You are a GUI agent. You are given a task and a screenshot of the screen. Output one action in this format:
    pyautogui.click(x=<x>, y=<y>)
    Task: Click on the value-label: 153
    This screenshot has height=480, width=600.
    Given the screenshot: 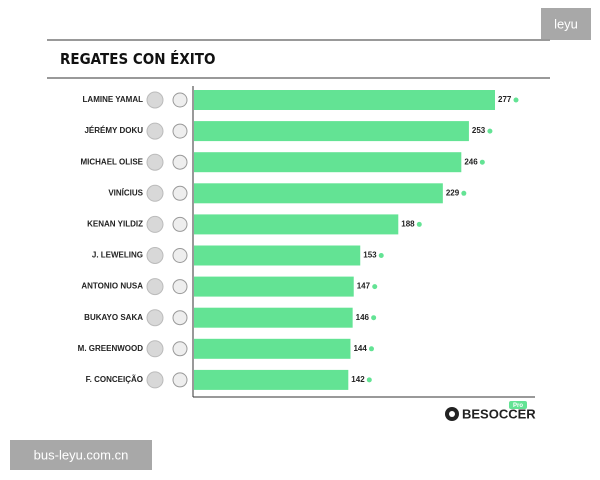 What is the action you would take?
    pyautogui.click(x=370, y=255)
    